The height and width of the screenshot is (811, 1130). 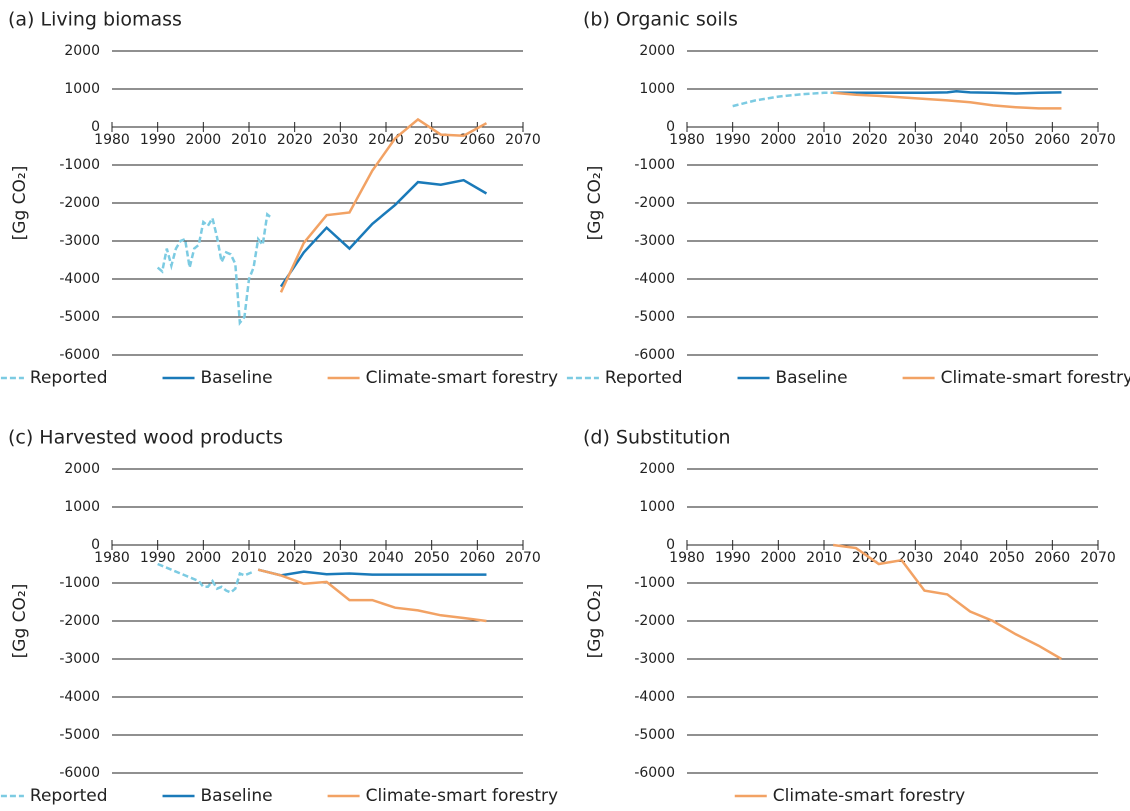 I want to click on panel-title: (d) Substitution, so click(x=657, y=438).